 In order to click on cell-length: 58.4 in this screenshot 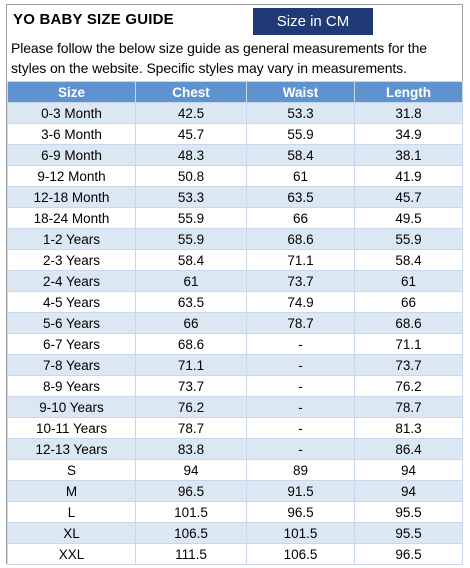, I will do `click(408, 260)`.